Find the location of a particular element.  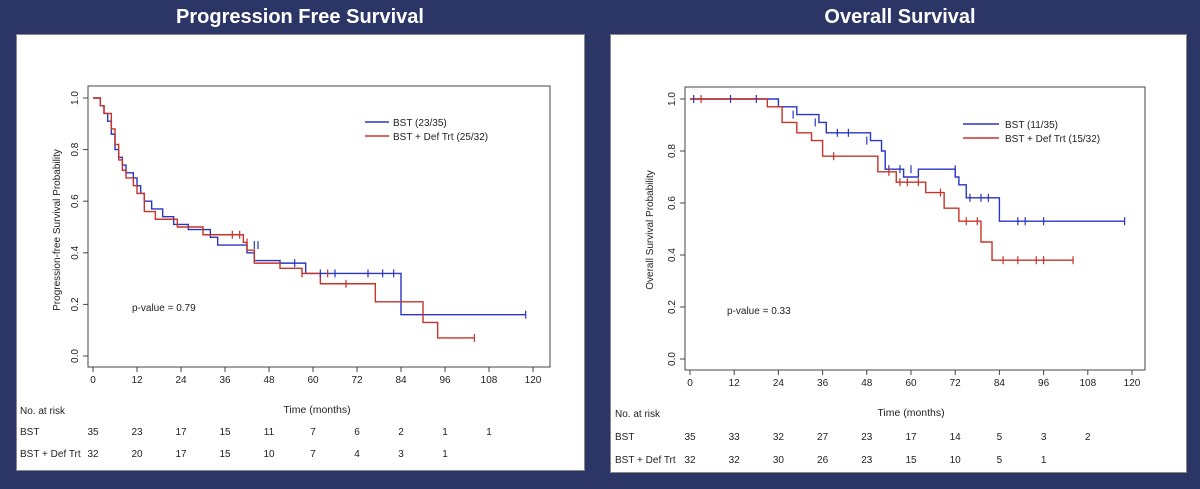

at-risk-value-bst-def-trt: 26 is located at coordinates (823, 460).